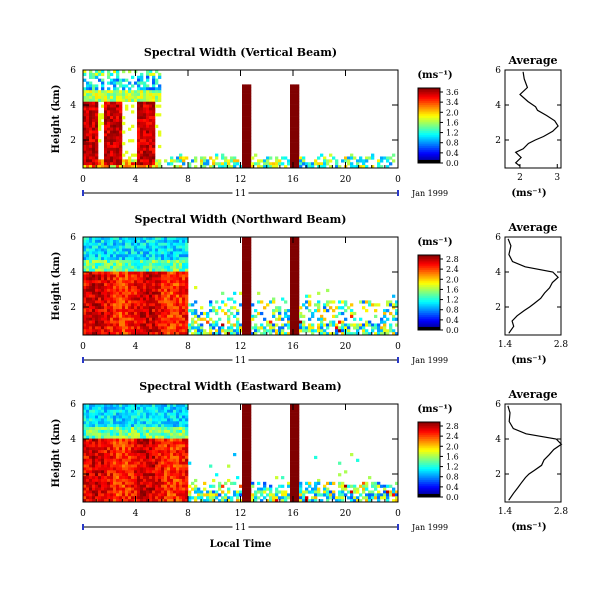 The width and height of the screenshot is (615, 598). Describe the element at coordinates (429, 306) in the screenshot. I see `colorbar-swatch` at that location.